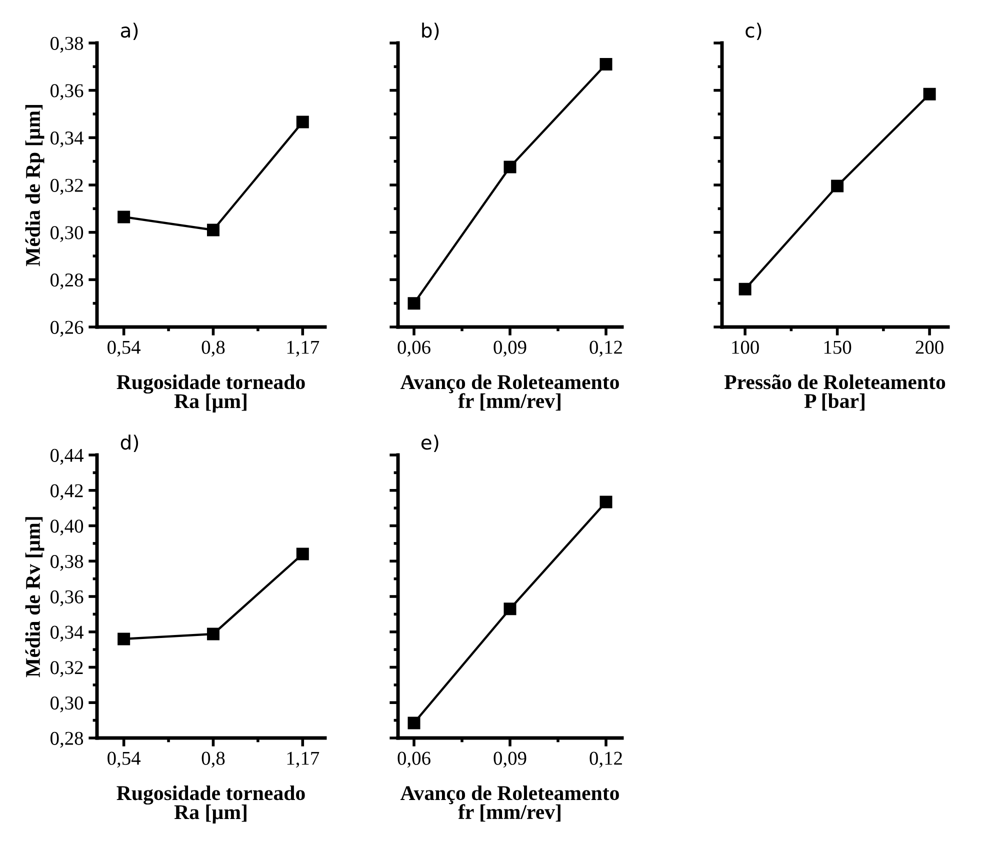 The width and height of the screenshot is (987, 847). What do you see at coordinates (930, 347) in the screenshot?
I see `x-tick-label: 200` at bounding box center [930, 347].